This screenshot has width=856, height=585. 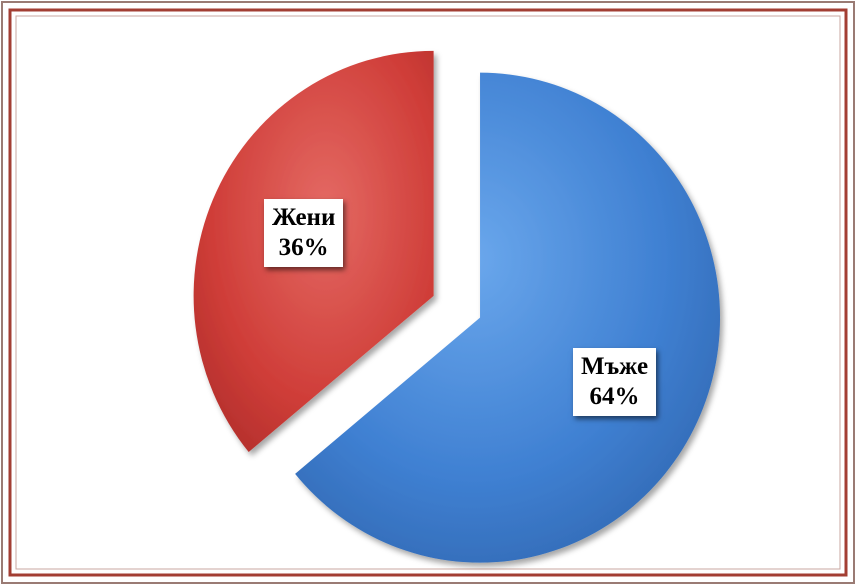 What do you see at coordinates (304, 217) in the screenshot?
I see `slice-label-name: Жени` at bounding box center [304, 217].